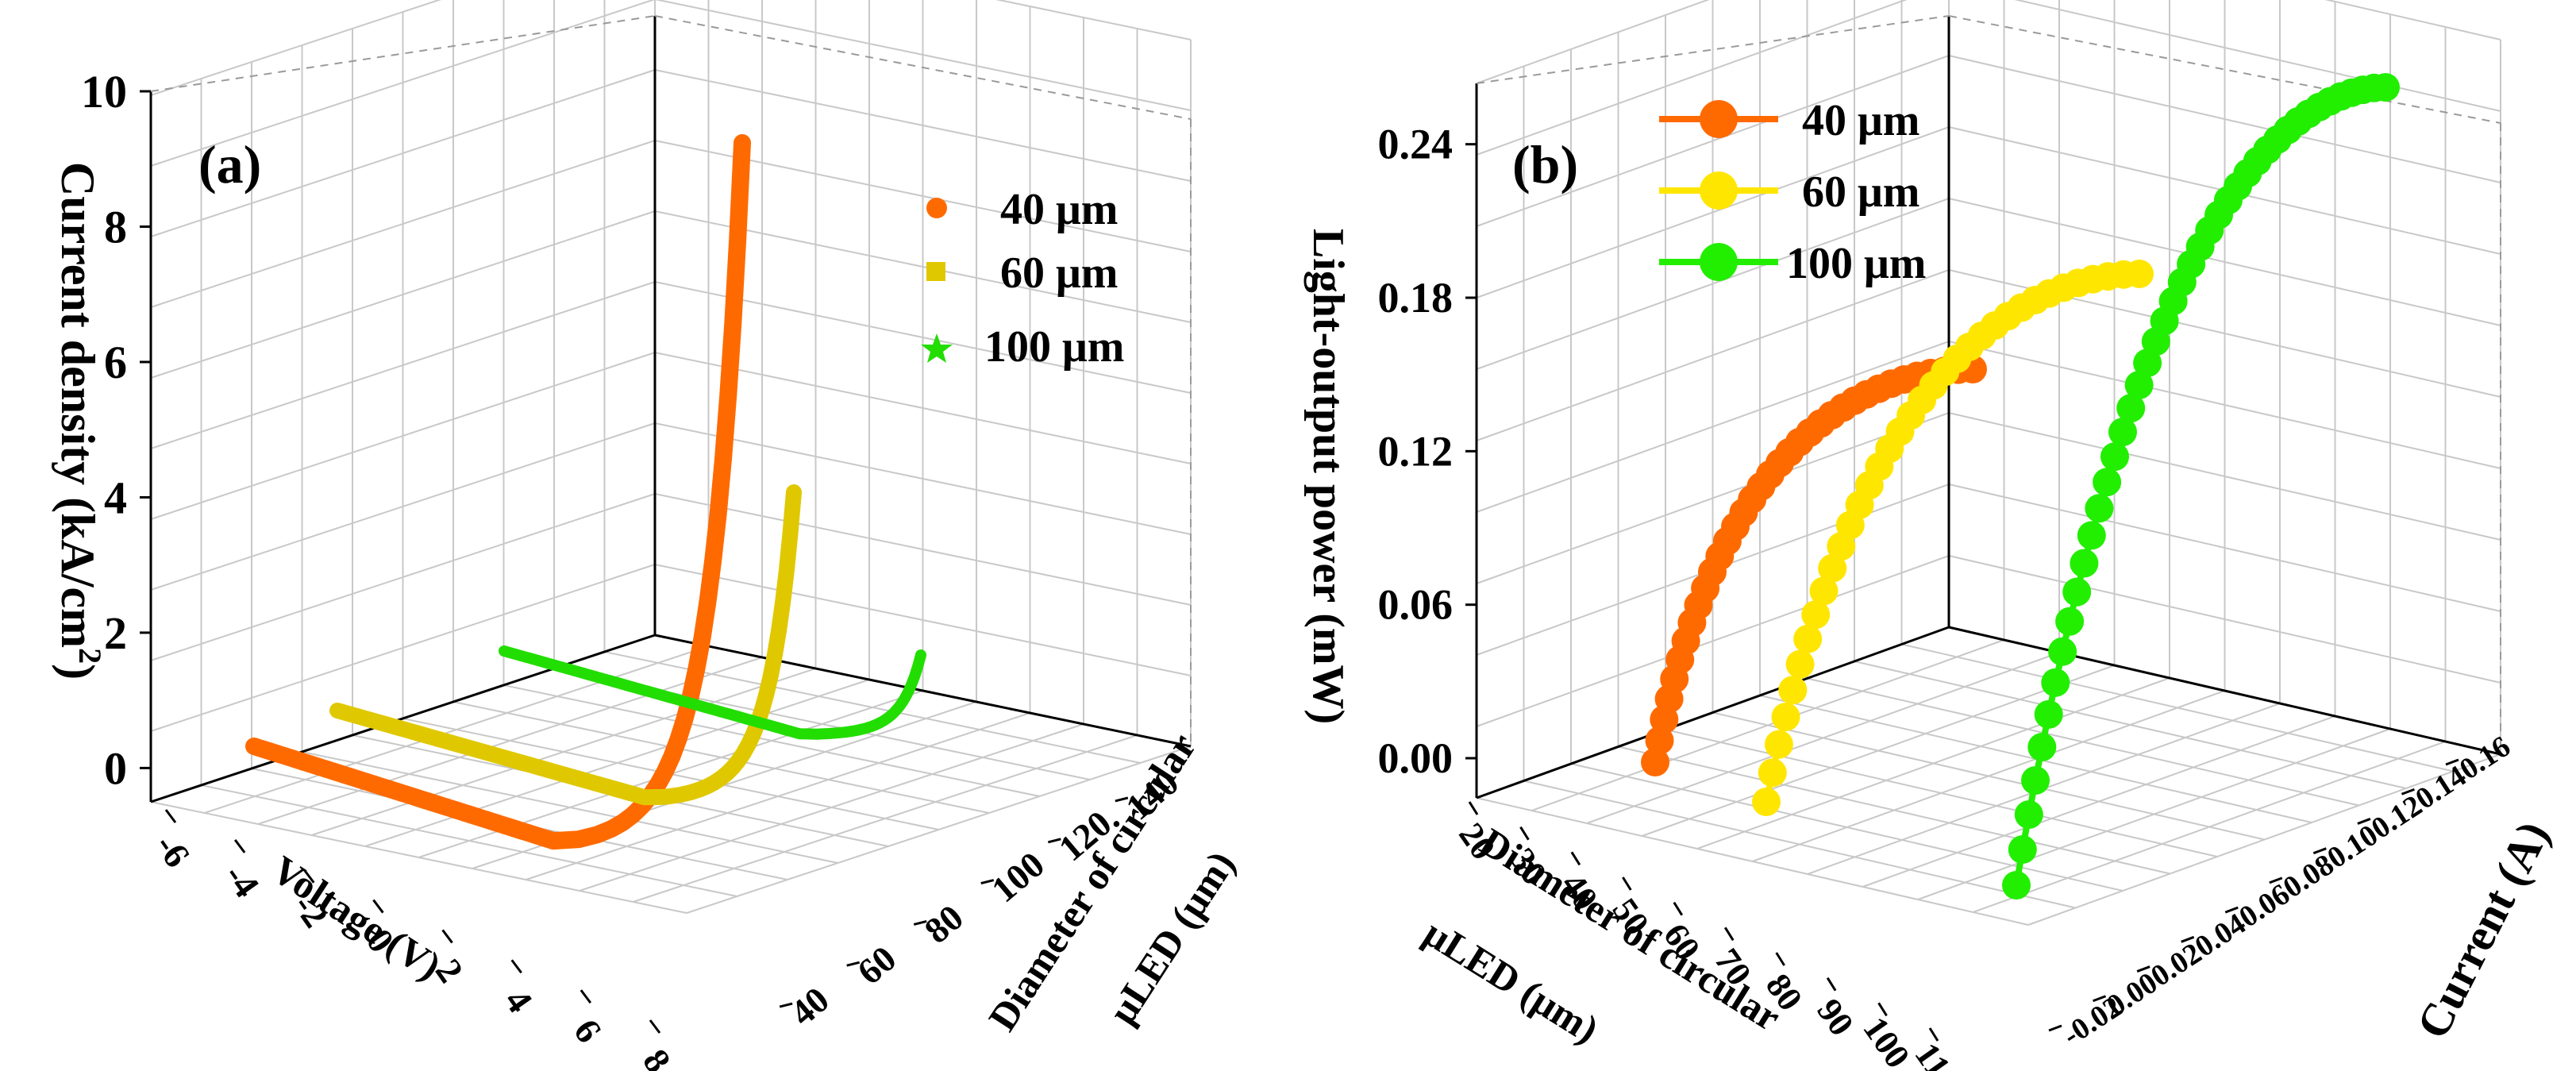 Image resolution: width=2576 pixels, height=1071 pixels. I want to click on x-tick-label: 110, so click(1938, 1053).